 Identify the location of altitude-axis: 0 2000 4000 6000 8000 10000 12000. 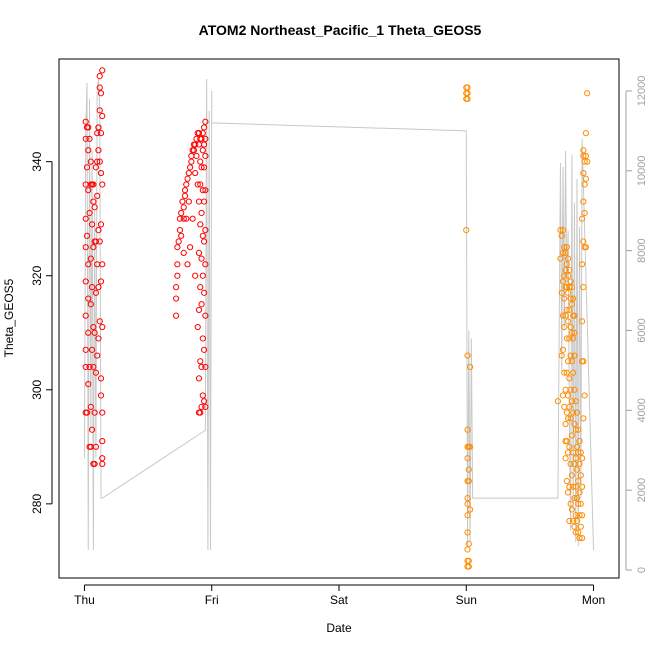
(636, 324).